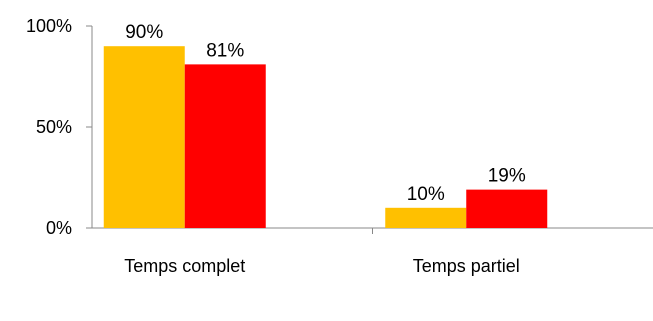  Describe the element at coordinates (59, 228) in the screenshot. I see `y-tick-label: 0%` at that location.